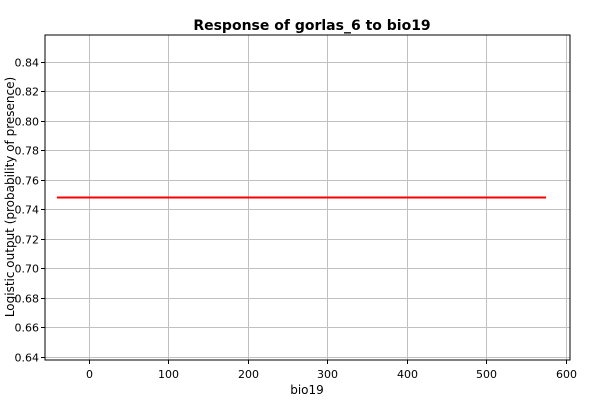 The width and height of the screenshot is (600, 400). I want to click on x-axis-ticks: 0 100 200 300 400 500 600, so click(331, 370).